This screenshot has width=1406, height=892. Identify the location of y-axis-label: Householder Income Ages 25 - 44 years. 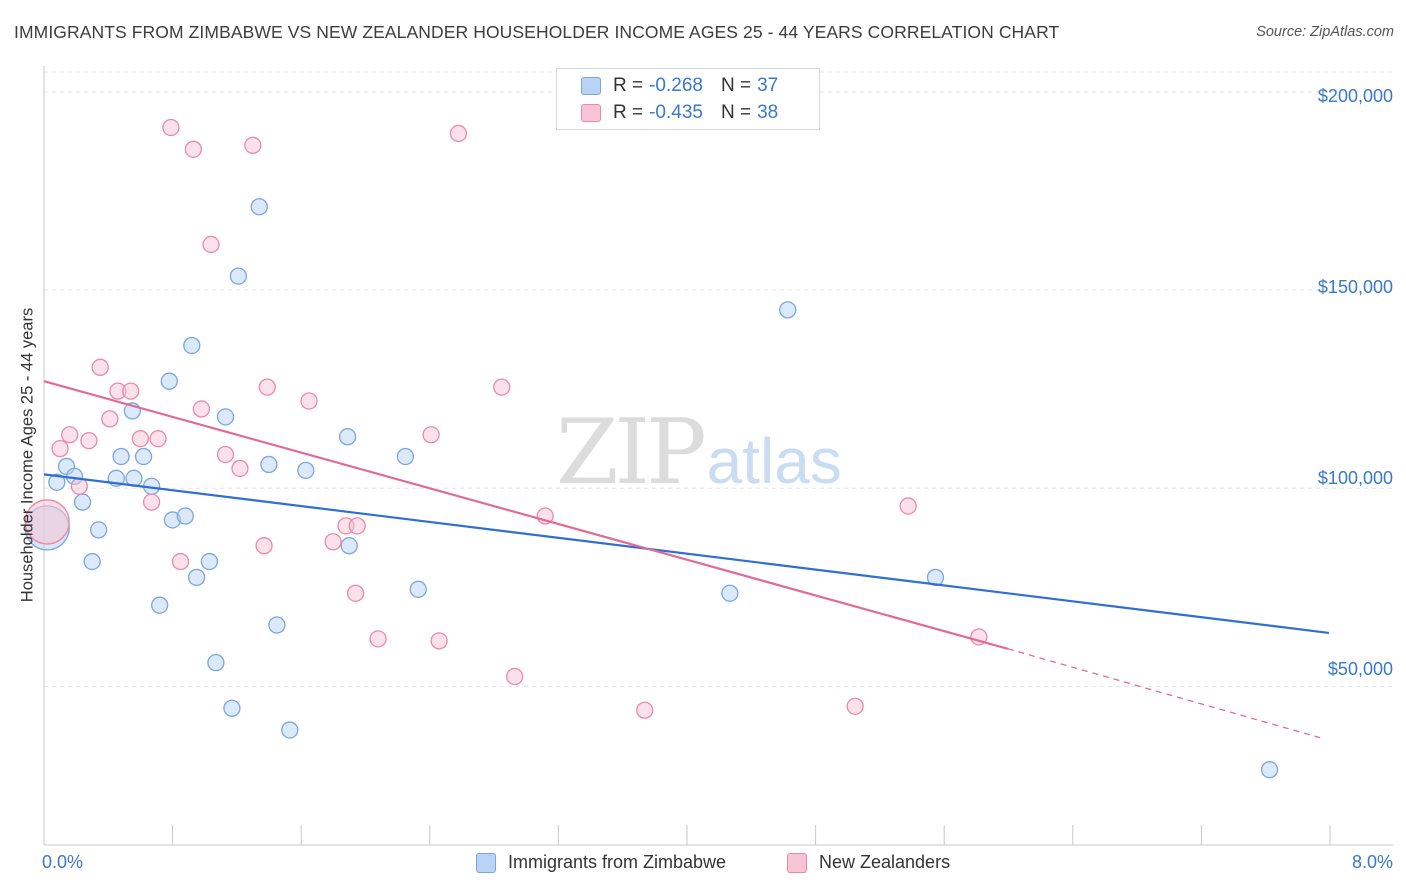
(27, 455).